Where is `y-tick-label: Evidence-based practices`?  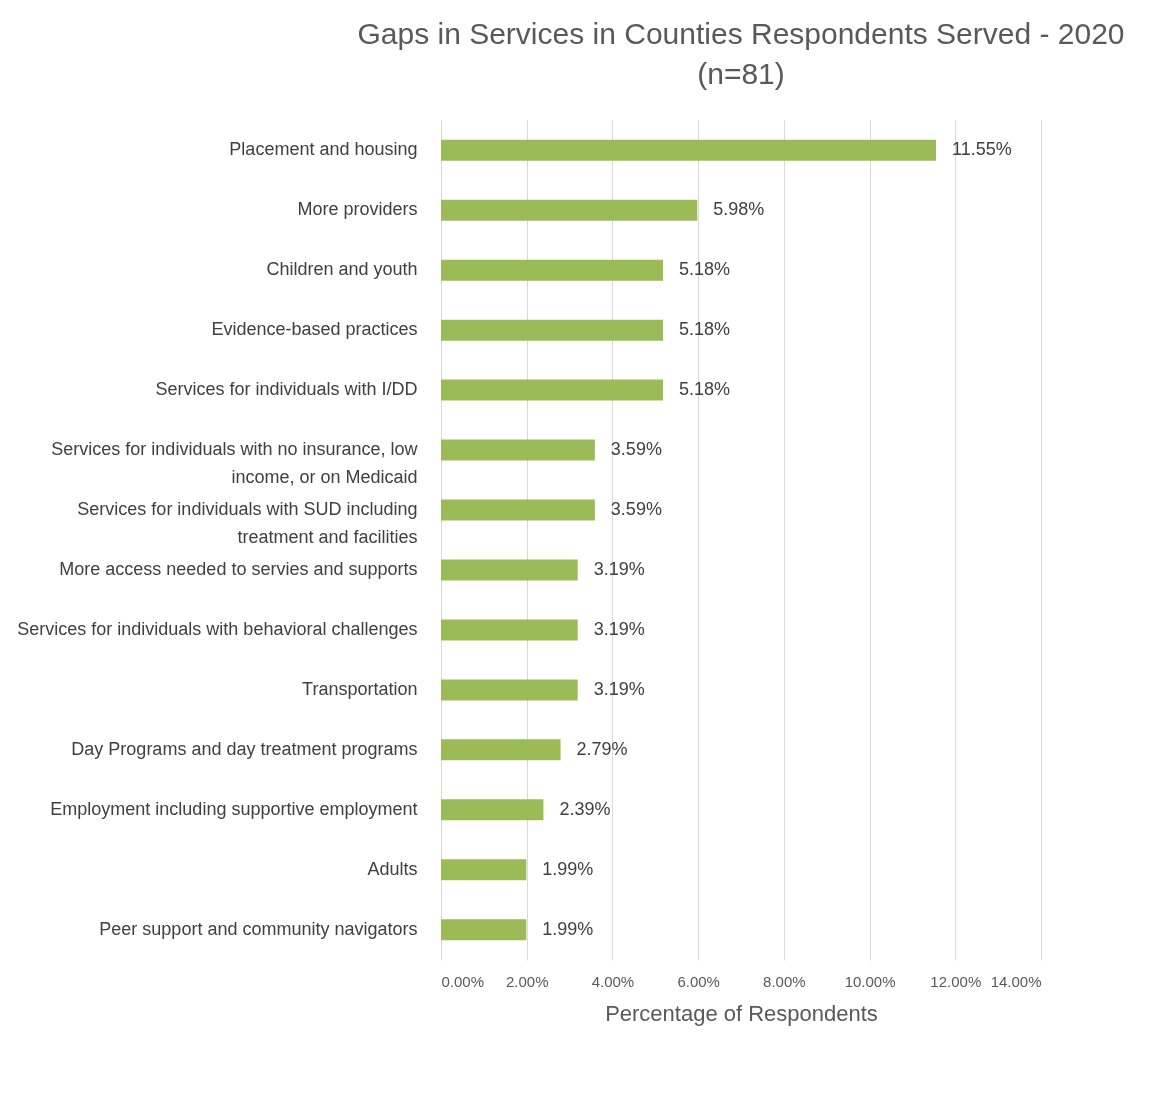 y-tick-label: Evidence-based practices is located at coordinates (314, 329).